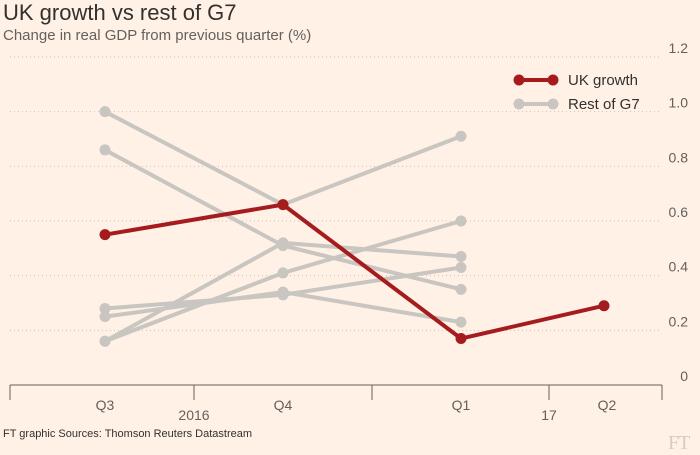  I want to click on x-tick-label: Q1, so click(461, 405).